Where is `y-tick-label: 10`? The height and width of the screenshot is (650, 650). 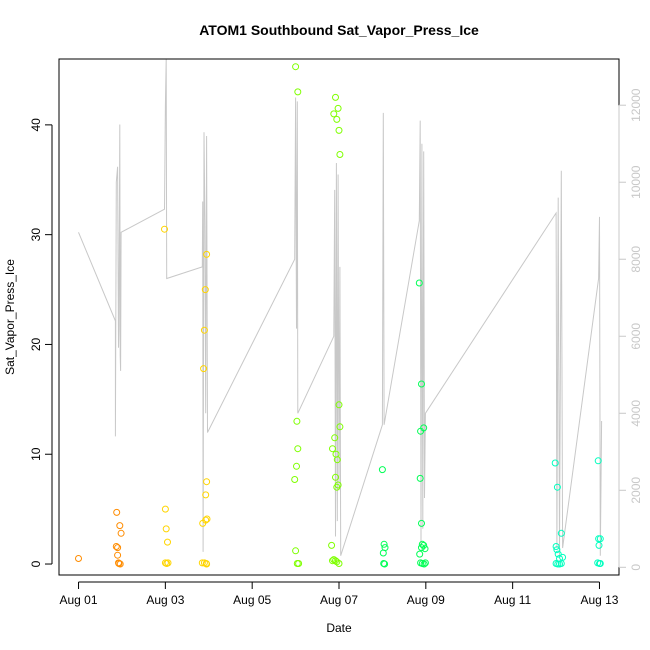
y-tick-label: 10 is located at coordinates (36, 454).